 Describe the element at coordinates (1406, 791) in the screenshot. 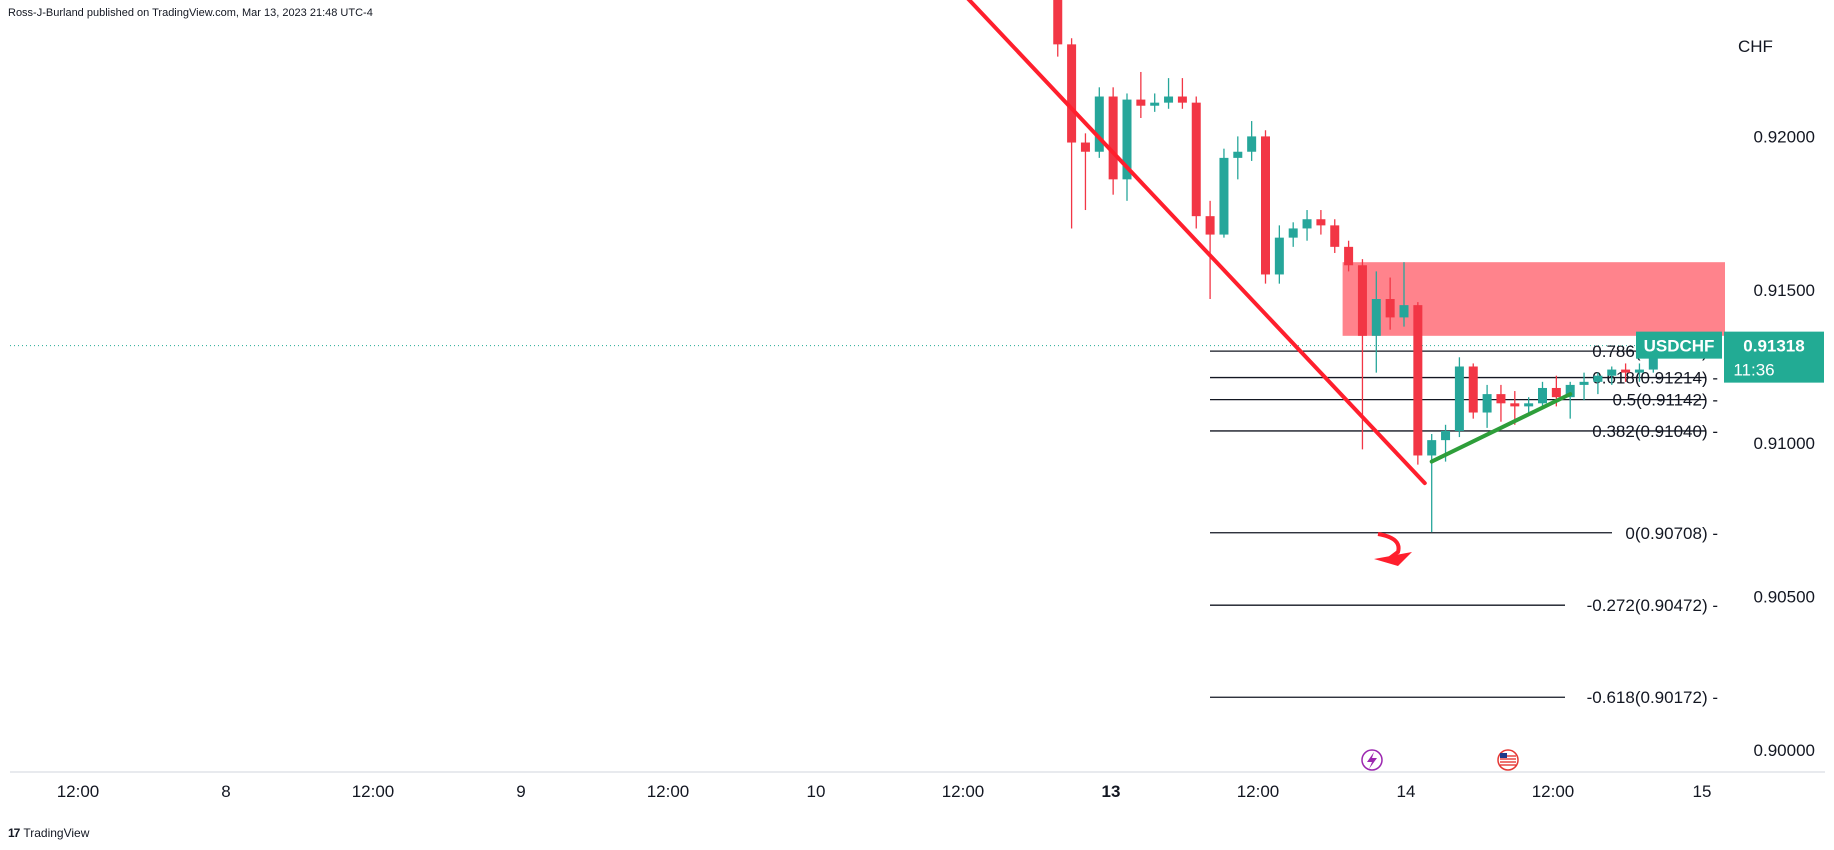

I see `x-tick-label: 14` at that location.